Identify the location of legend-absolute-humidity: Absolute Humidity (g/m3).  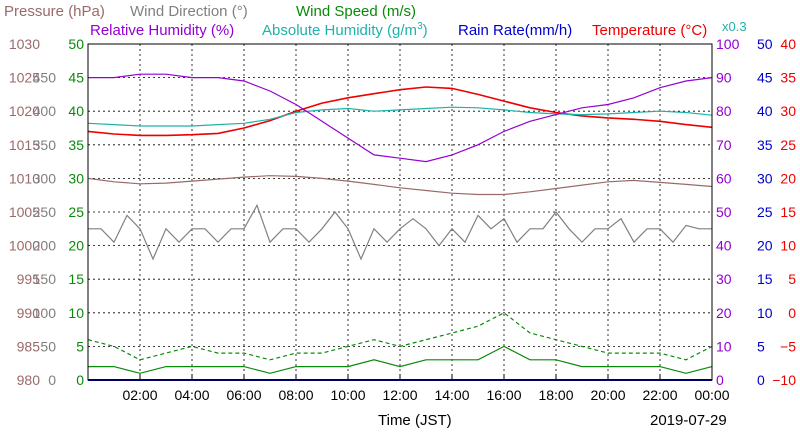
(345, 30).